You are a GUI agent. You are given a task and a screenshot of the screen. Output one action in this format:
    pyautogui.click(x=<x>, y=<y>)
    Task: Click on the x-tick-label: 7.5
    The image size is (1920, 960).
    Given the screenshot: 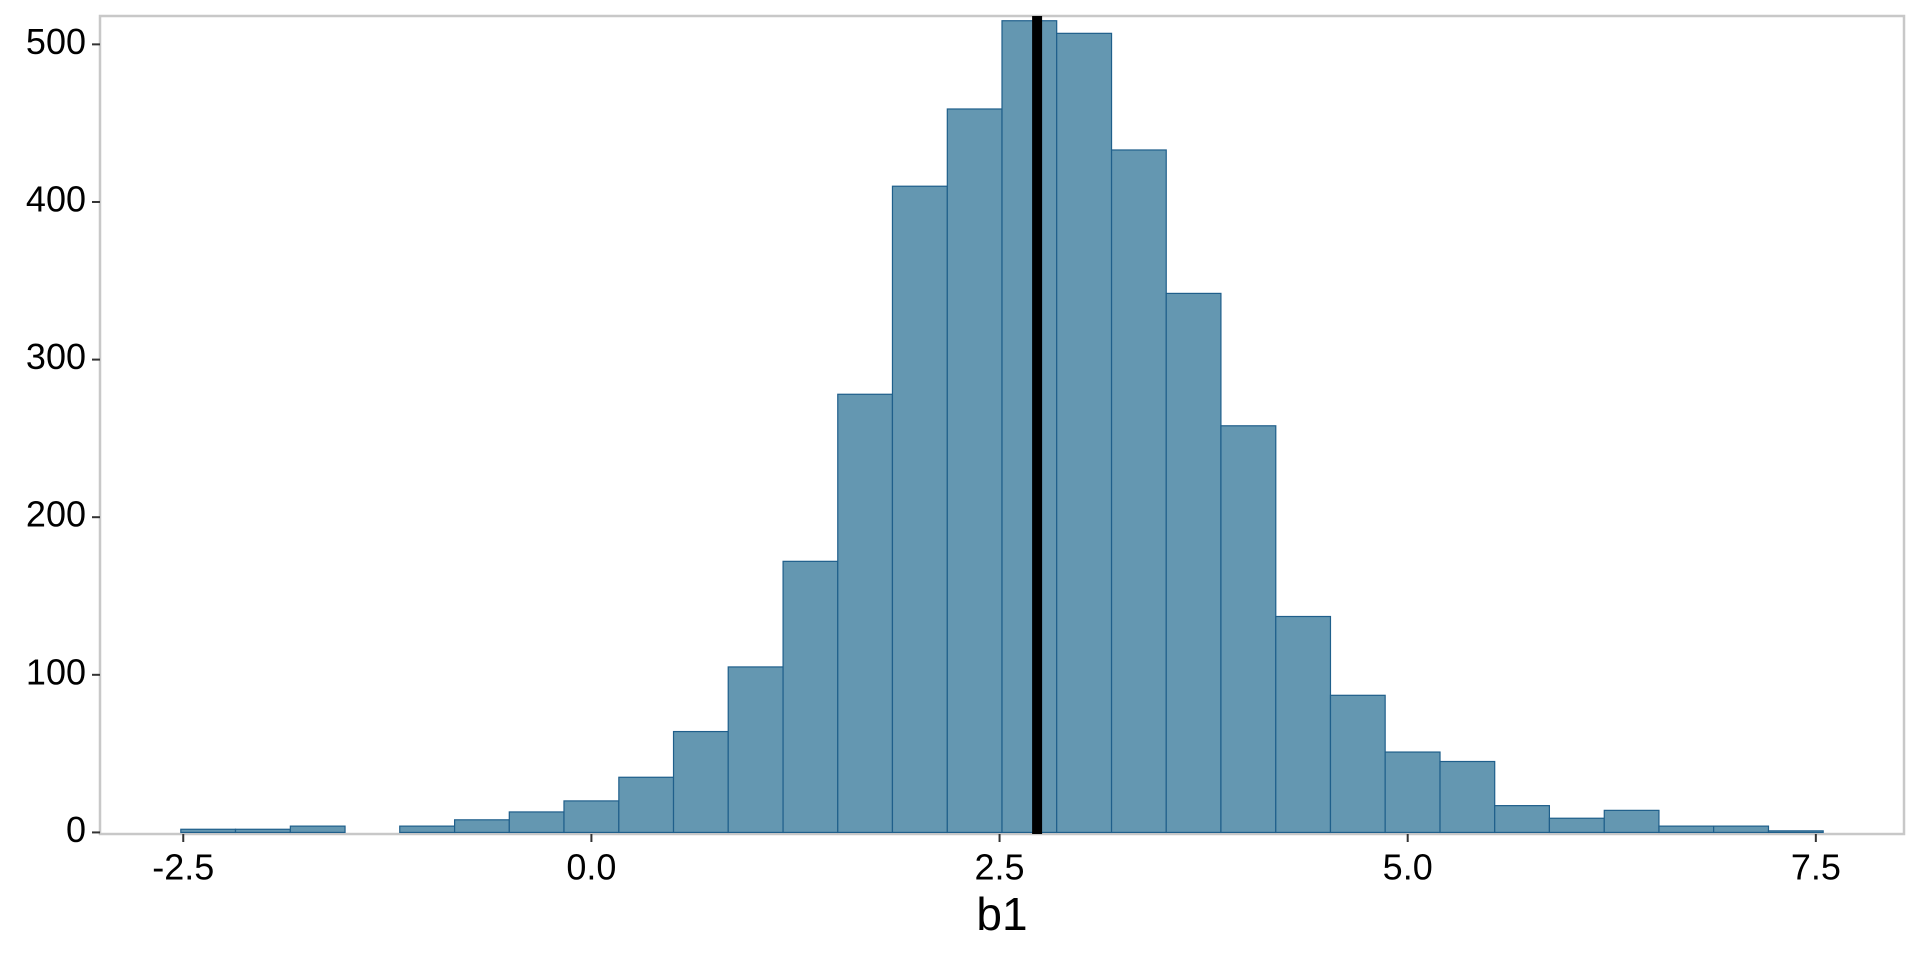 What is the action you would take?
    pyautogui.click(x=1816, y=867)
    